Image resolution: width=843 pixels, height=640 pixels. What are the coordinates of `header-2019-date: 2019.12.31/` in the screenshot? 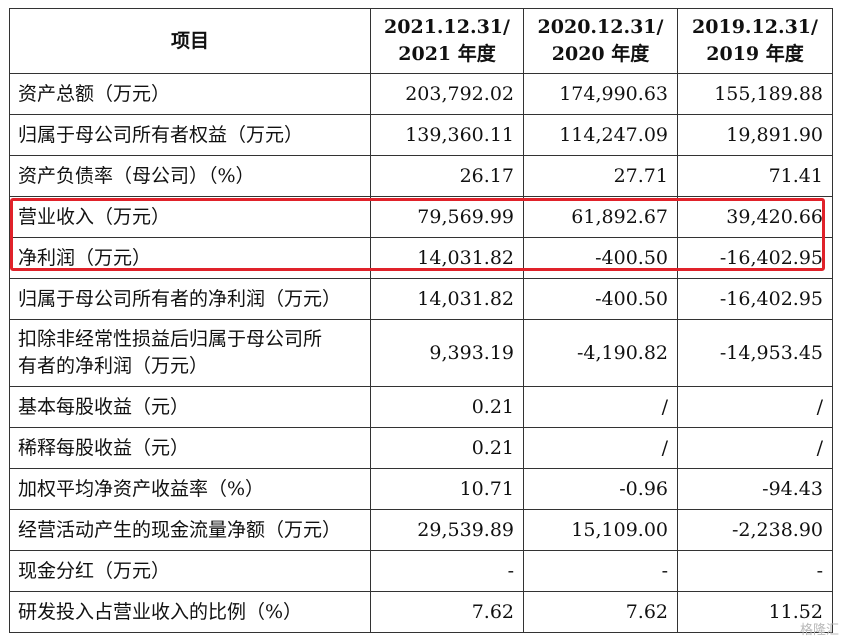 It's located at (755, 27).